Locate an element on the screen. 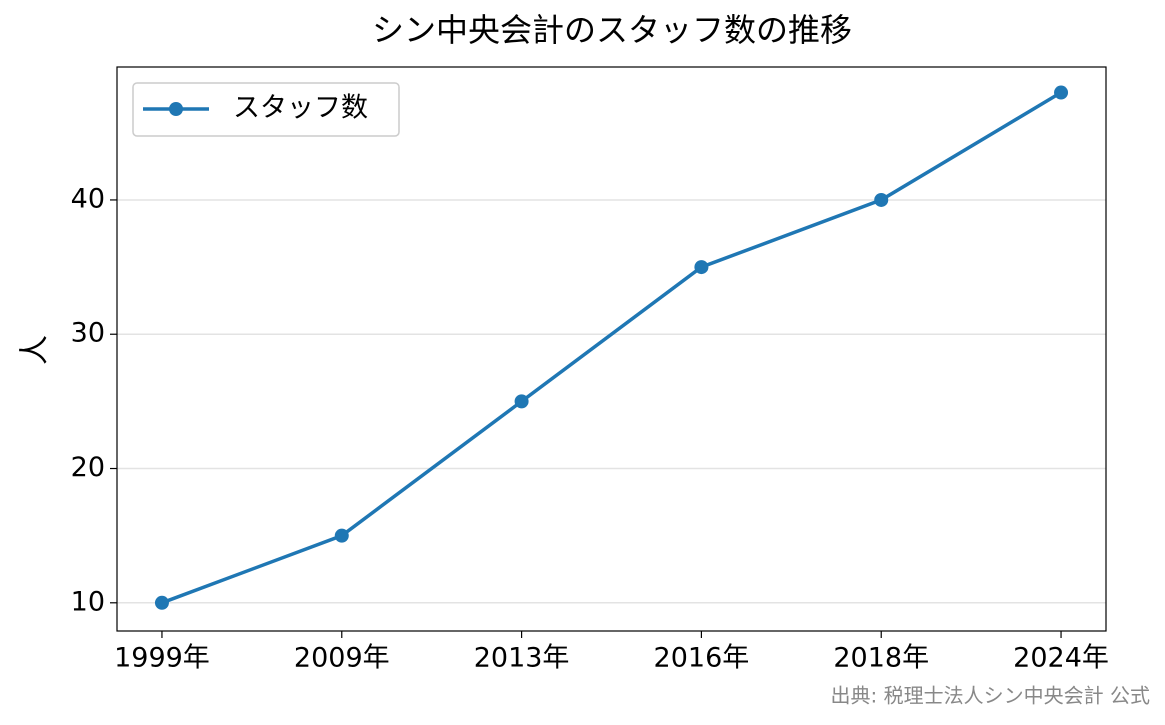 The height and width of the screenshot is (725, 1165). x-tick-label: 2009年 is located at coordinates (342, 658).